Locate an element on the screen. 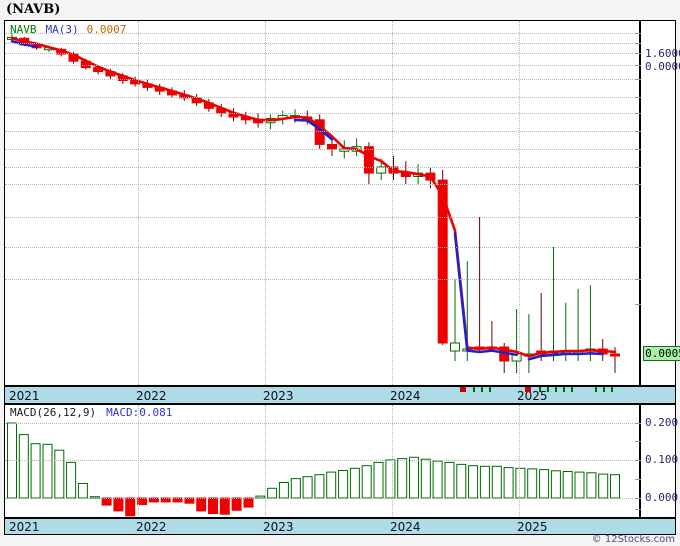 Image resolution: width=680 pixels, height=546 pixels. legend-symbol: NAVB is located at coordinates (23, 29).